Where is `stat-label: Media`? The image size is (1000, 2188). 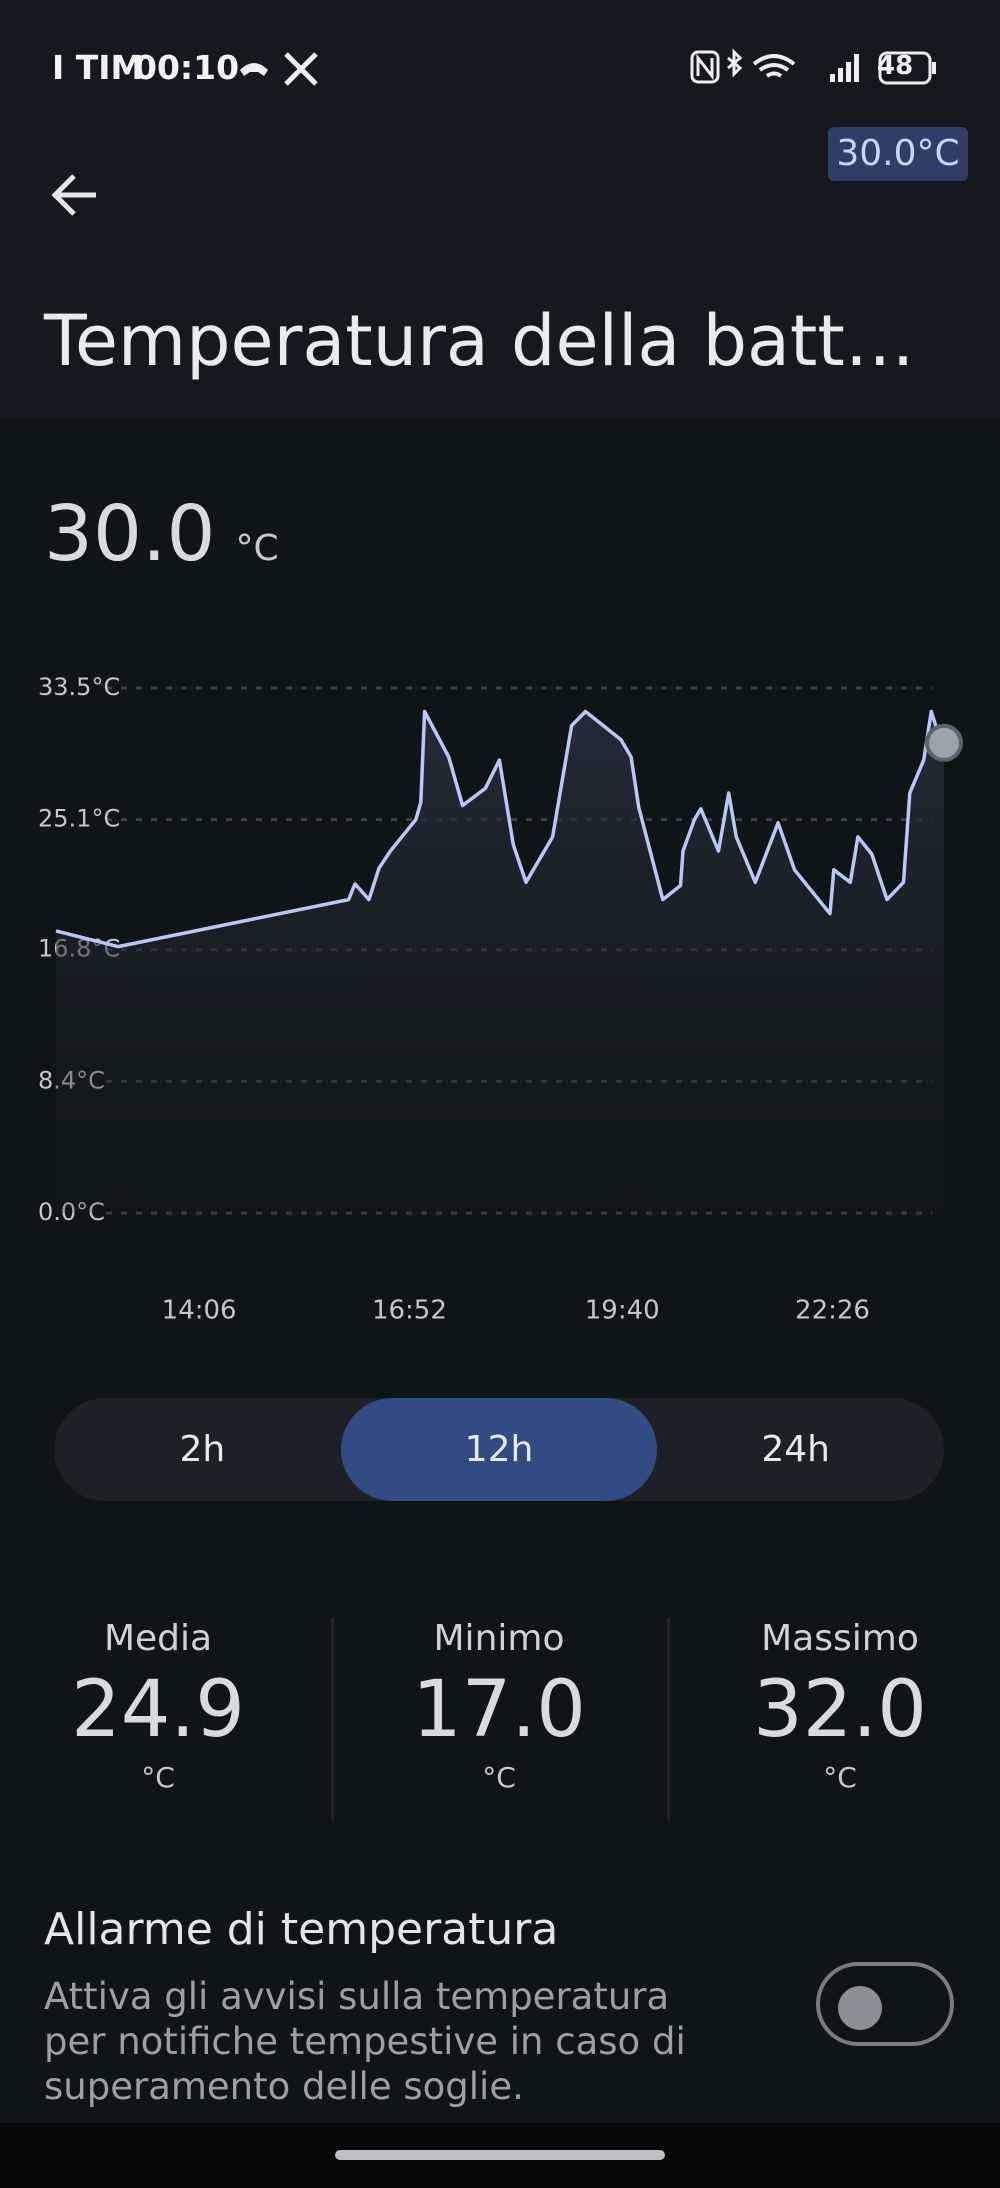
stat-label: Media is located at coordinates (158, 1638).